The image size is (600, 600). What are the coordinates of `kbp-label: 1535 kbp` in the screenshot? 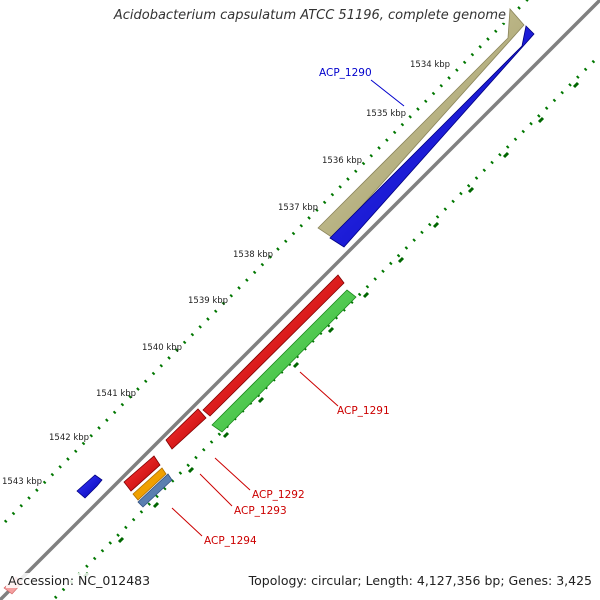 It's located at (386, 114).